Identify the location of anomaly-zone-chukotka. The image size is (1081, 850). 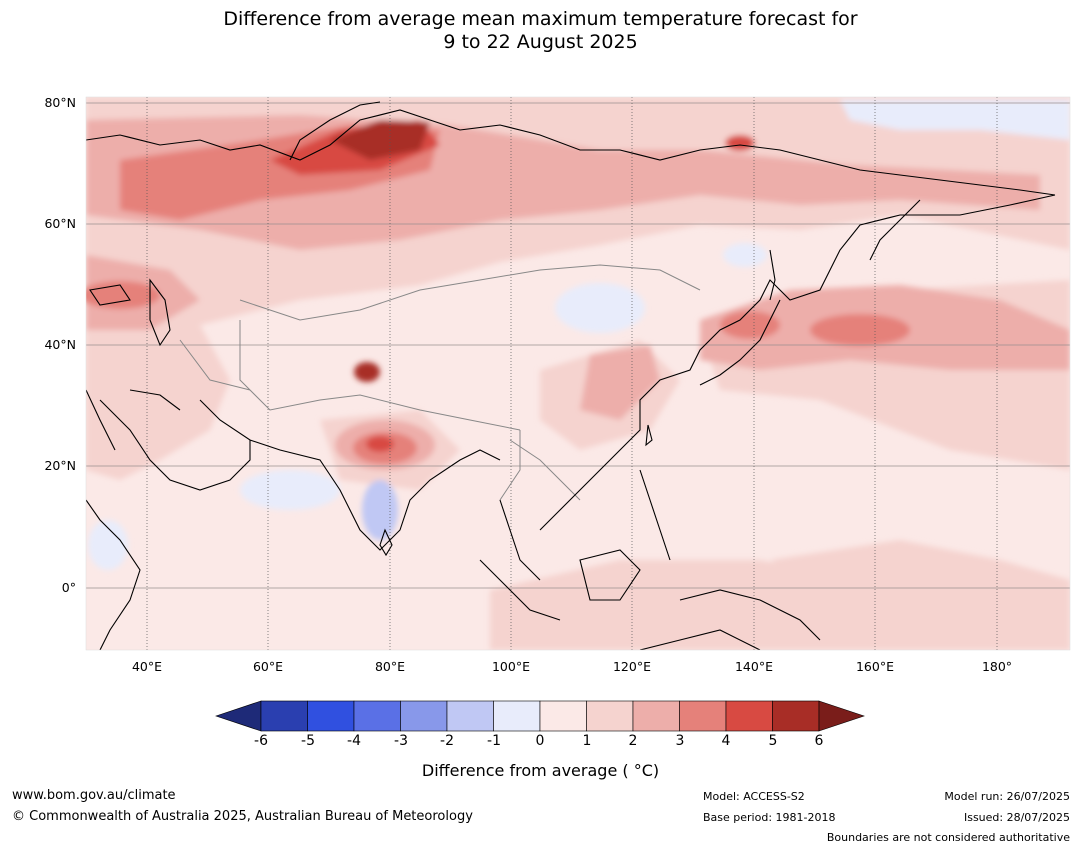
(740, 143).